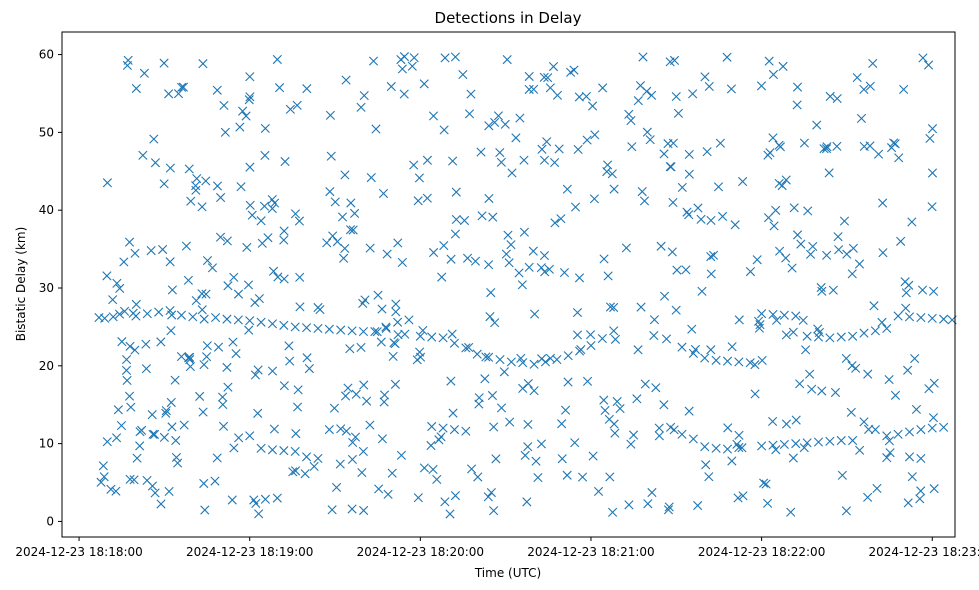 The height and width of the screenshot is (590, 979). What do you see at coordinates (924, 552) in the screenshot?
I see `x-tick-label: 2024-12-23 18:23:00` at bounding box center [924, 552].